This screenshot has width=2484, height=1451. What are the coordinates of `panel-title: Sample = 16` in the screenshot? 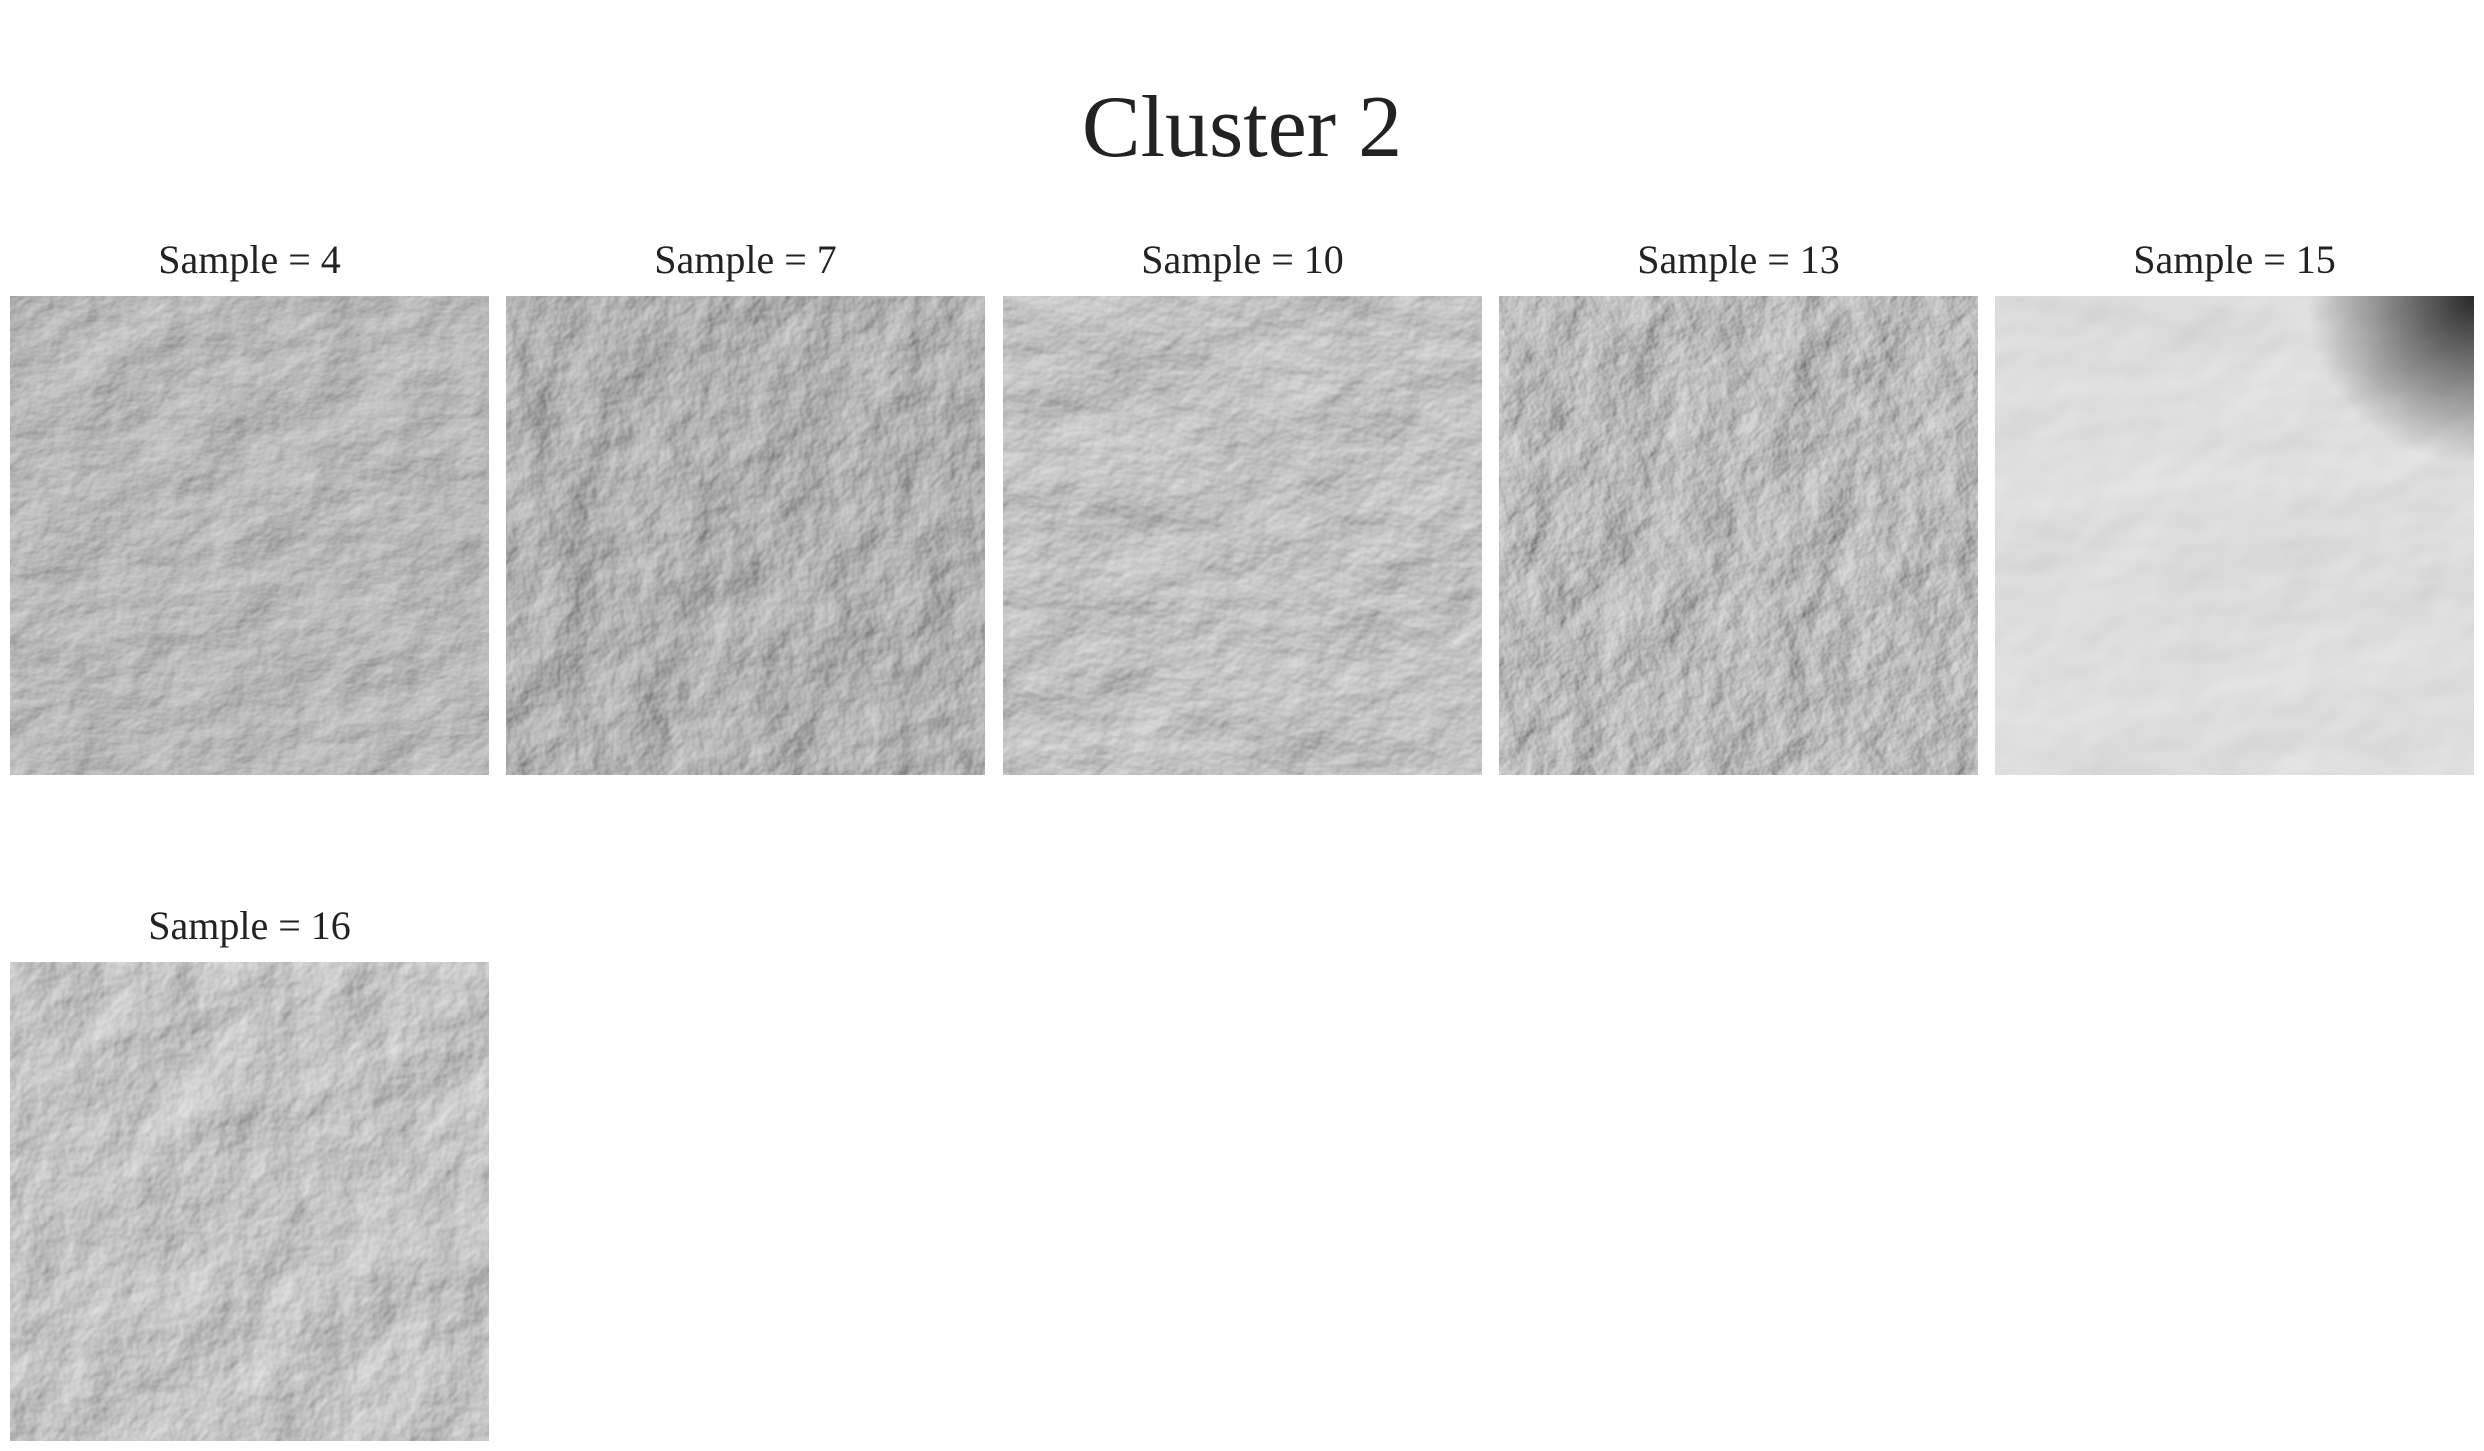 It's located at (249, 925).